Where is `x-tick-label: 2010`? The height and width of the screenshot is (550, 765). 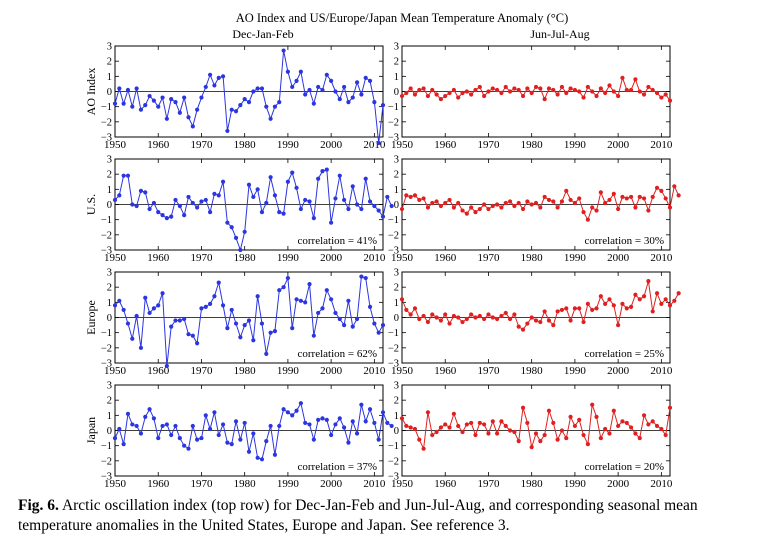
x-tick-label: 2010 is located at coordinates (661, 258).